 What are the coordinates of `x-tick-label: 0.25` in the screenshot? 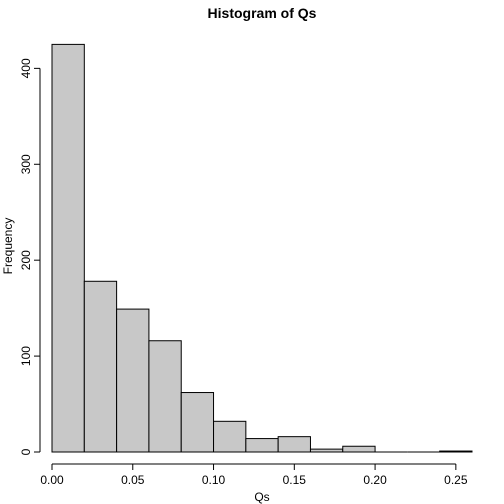 It's located at (456, 480).